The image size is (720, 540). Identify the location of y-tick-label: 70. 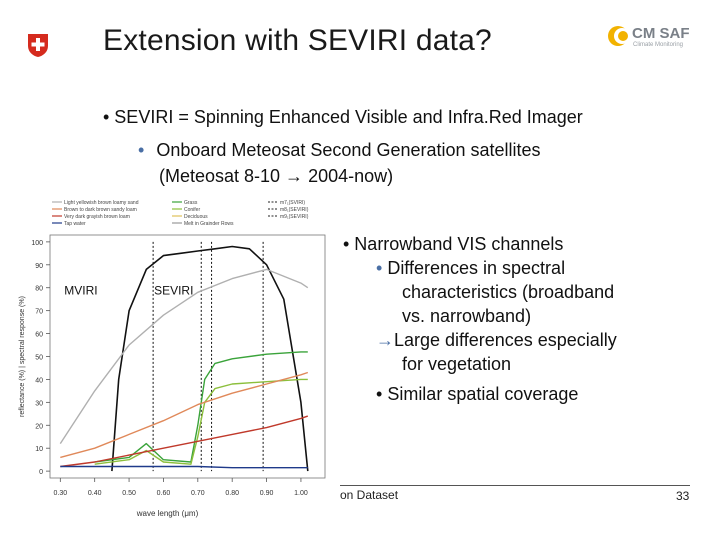
(39, 312).